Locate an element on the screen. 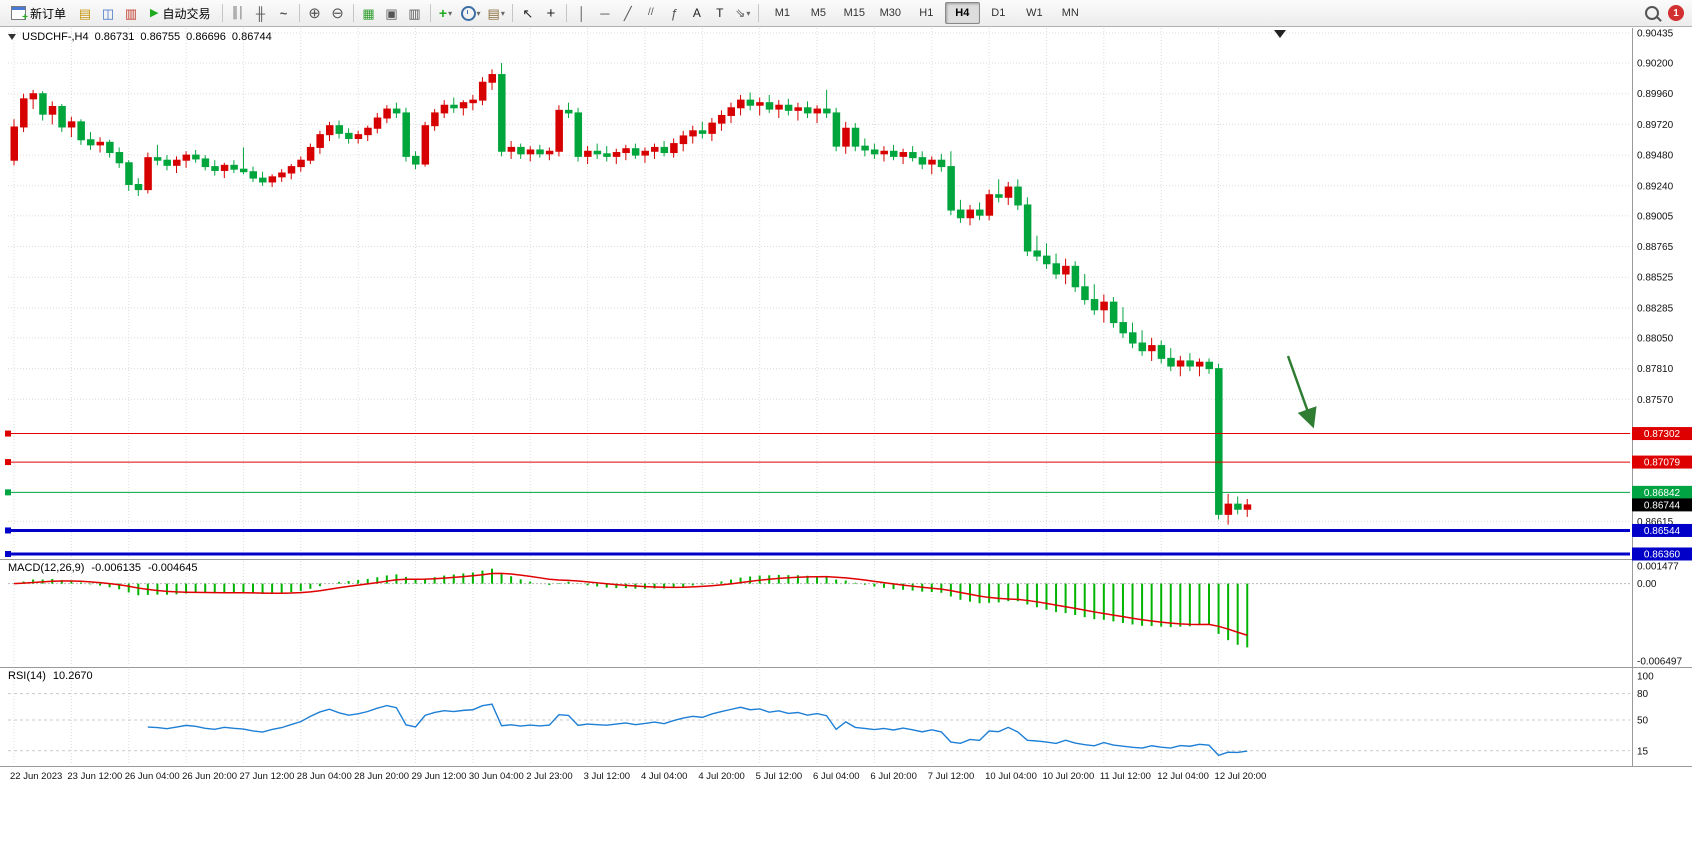 Image resolution: width=1692 pixels, height=850 pixels. crosshair-button: + is located at coordinates (551, 13).